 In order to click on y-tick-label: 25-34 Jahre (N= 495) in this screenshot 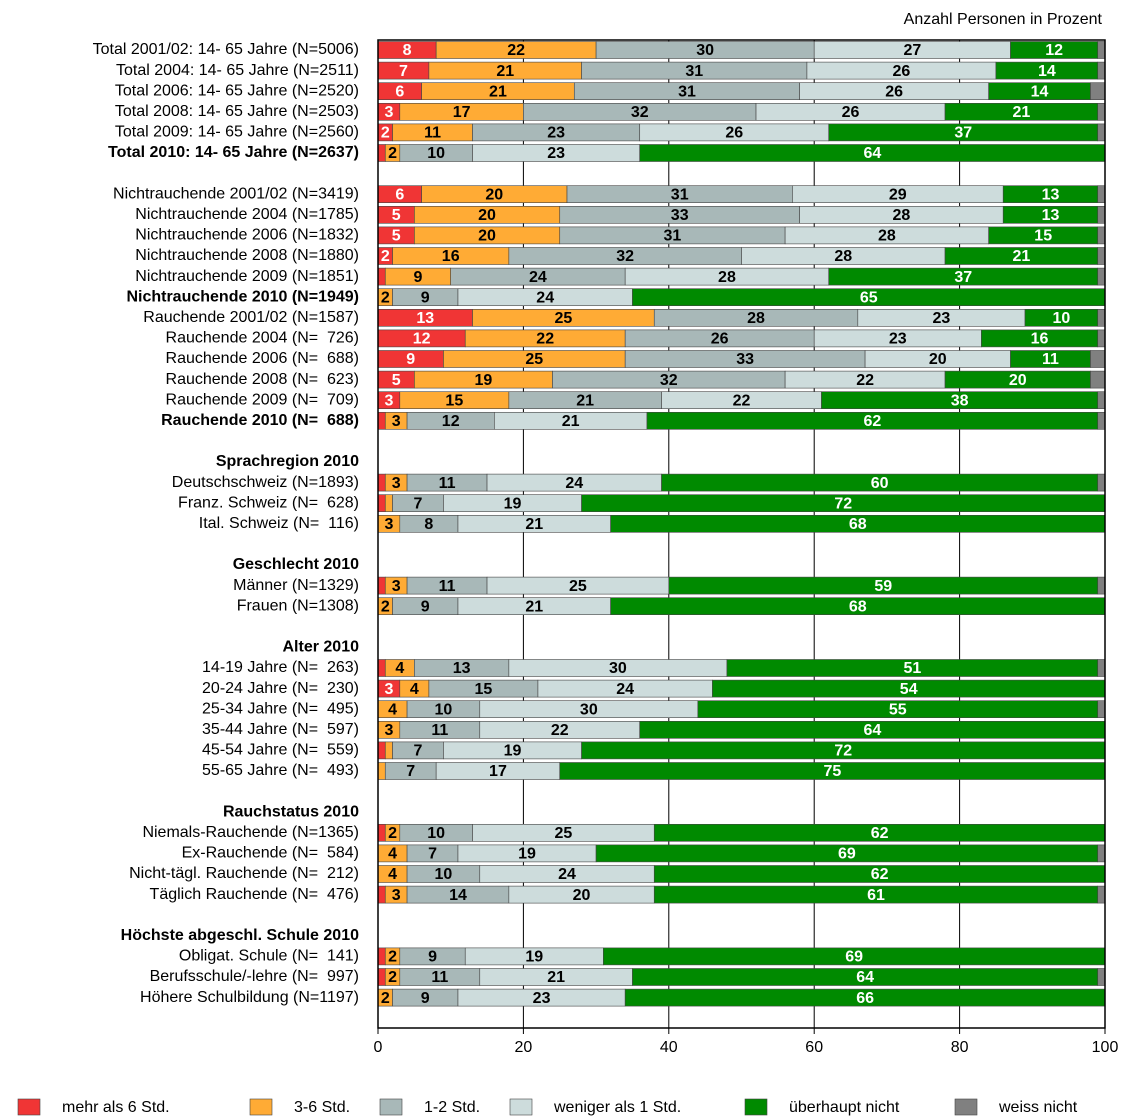, I will do `click(280, 708)`.